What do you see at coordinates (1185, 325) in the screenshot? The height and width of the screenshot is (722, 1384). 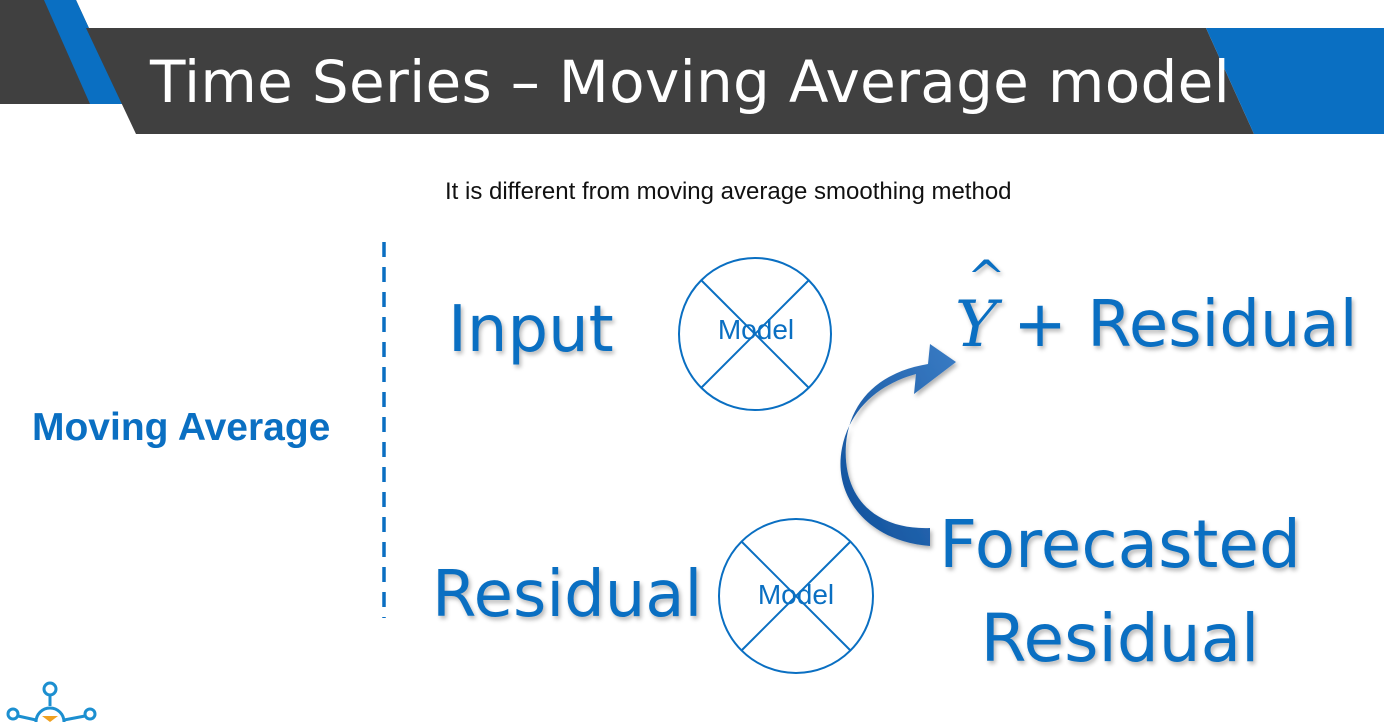 I see `plus-residual-text: + Residual` at bounding box center [1185, 325].